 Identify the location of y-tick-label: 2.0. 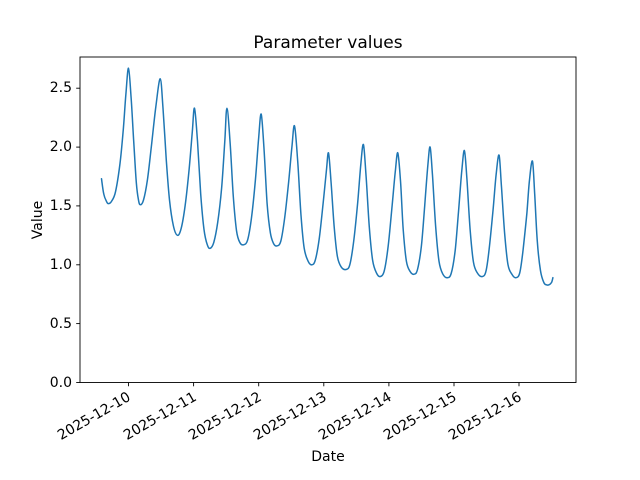
(60, 147).